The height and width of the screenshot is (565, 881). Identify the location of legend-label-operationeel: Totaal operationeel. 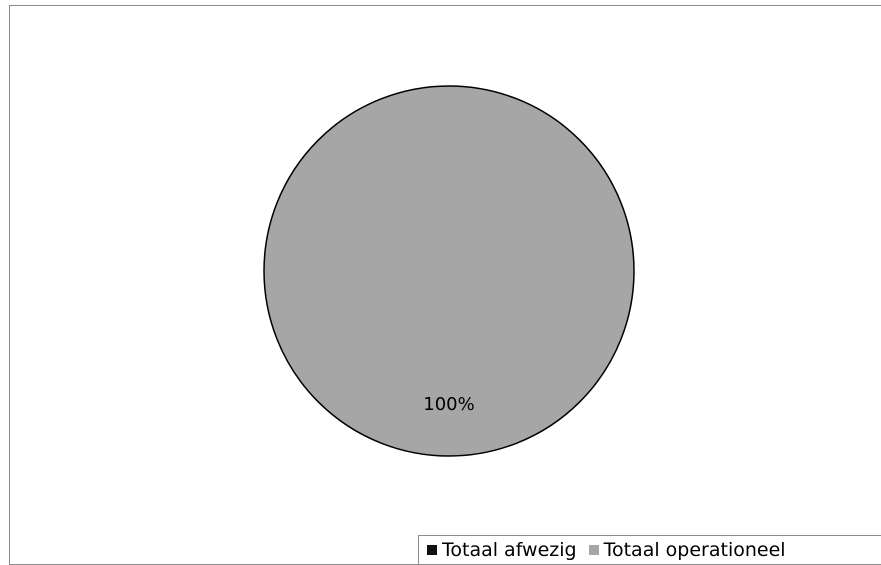
(694, 550).